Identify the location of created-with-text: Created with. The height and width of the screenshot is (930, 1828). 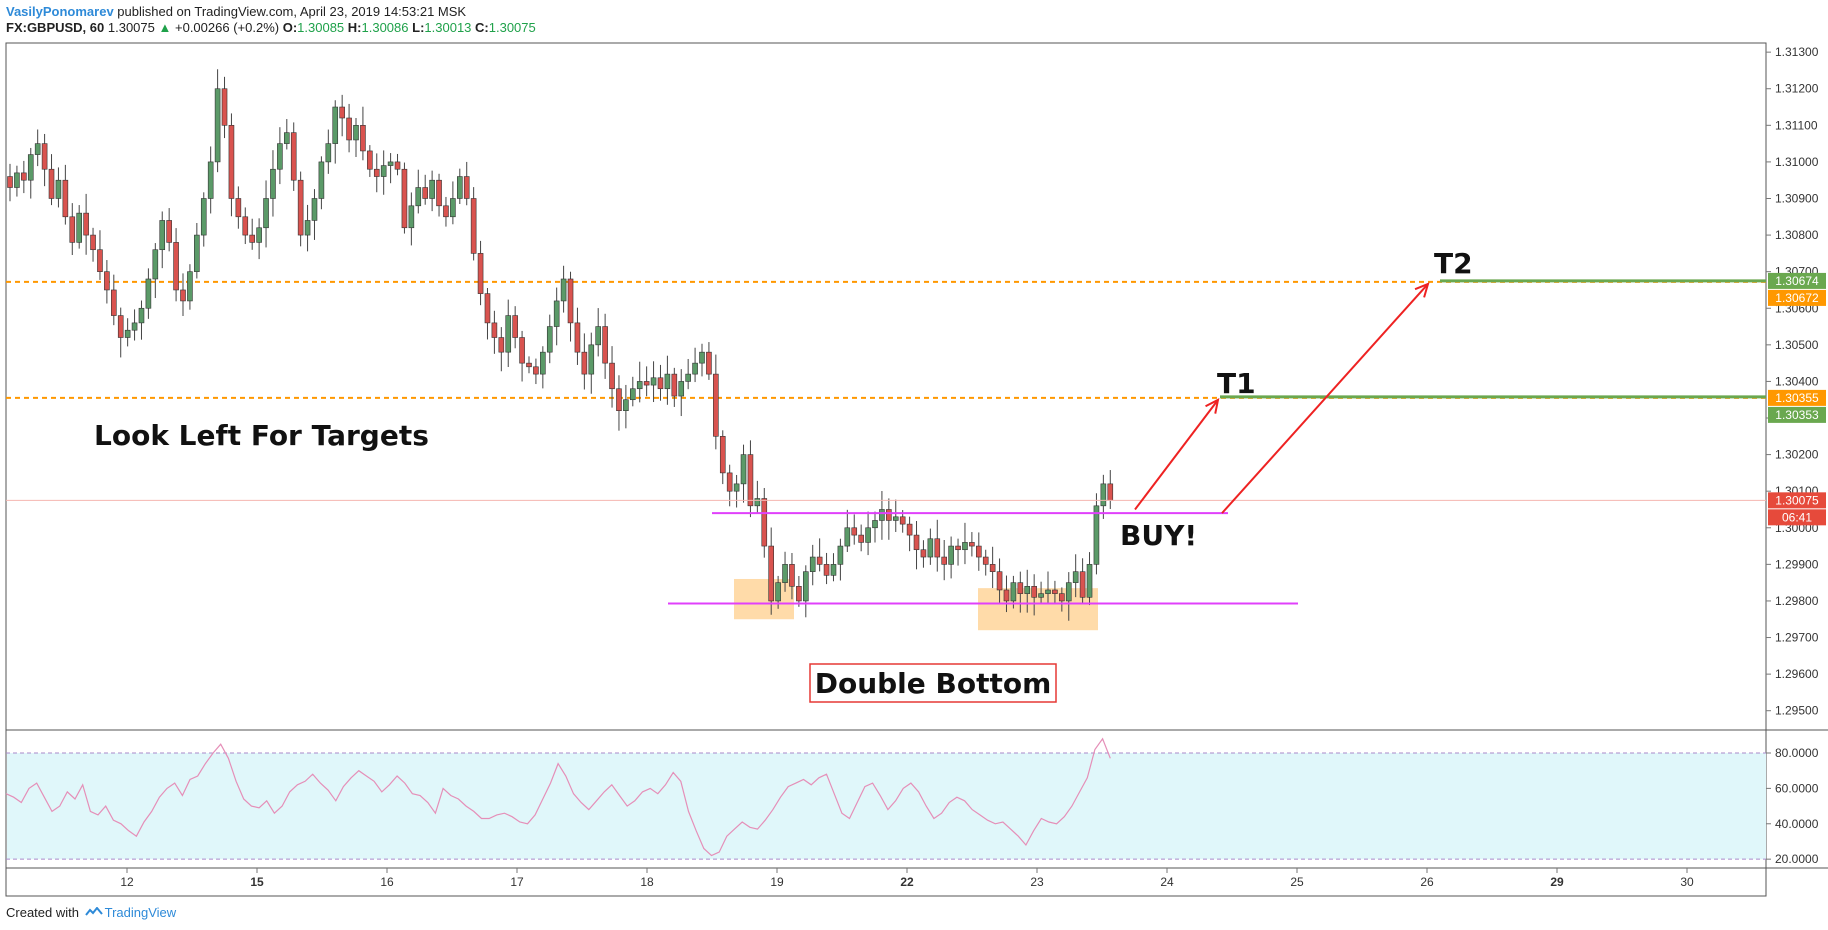
(42, 912).